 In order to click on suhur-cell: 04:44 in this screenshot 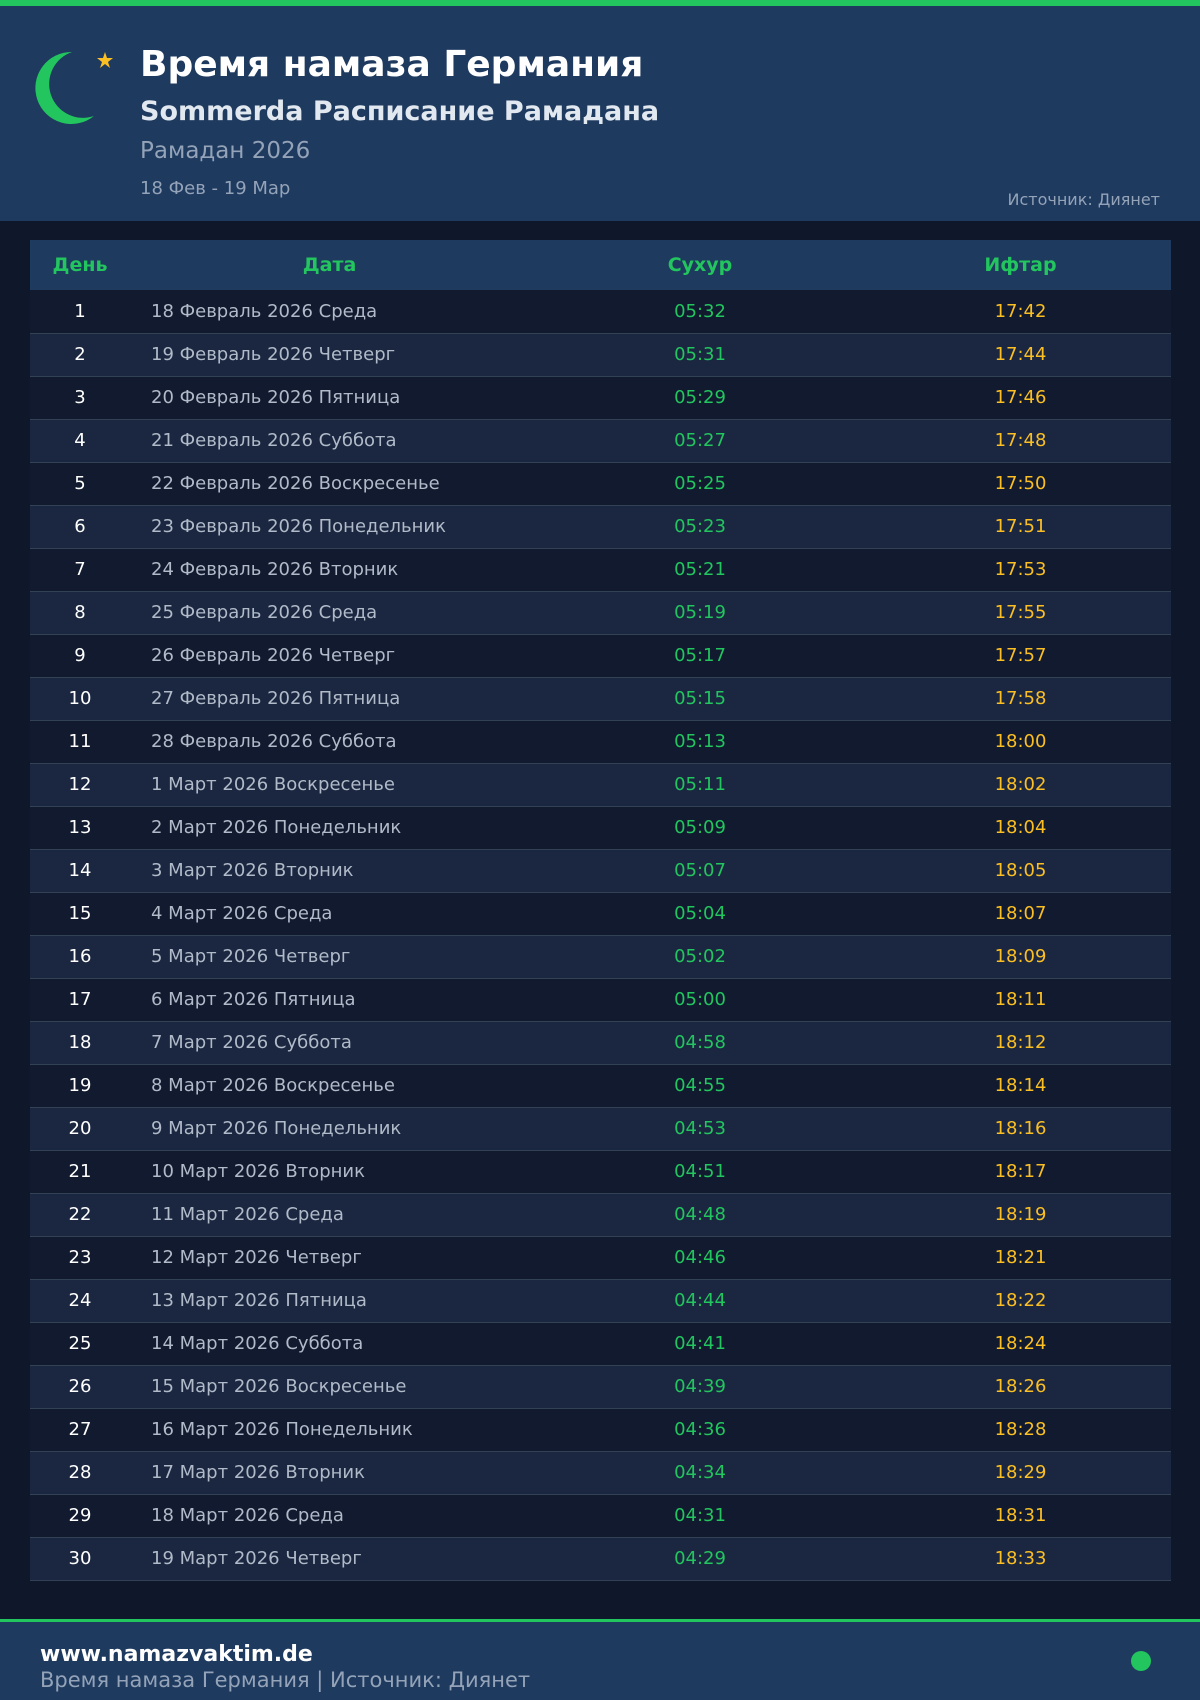, I will do `click(700, 1301)`.